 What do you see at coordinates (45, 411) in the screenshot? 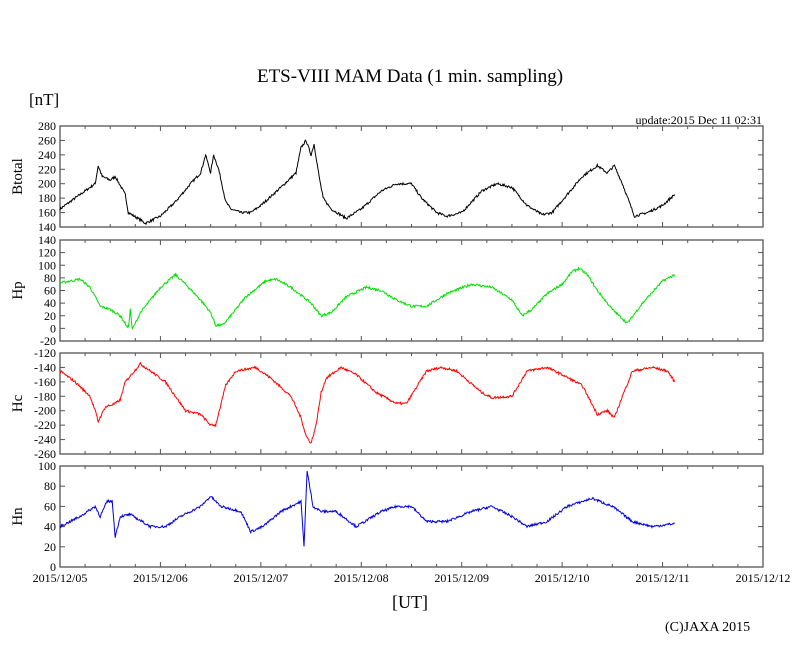
I see `y-tick-label: -200` at bounding box center [45, 411].